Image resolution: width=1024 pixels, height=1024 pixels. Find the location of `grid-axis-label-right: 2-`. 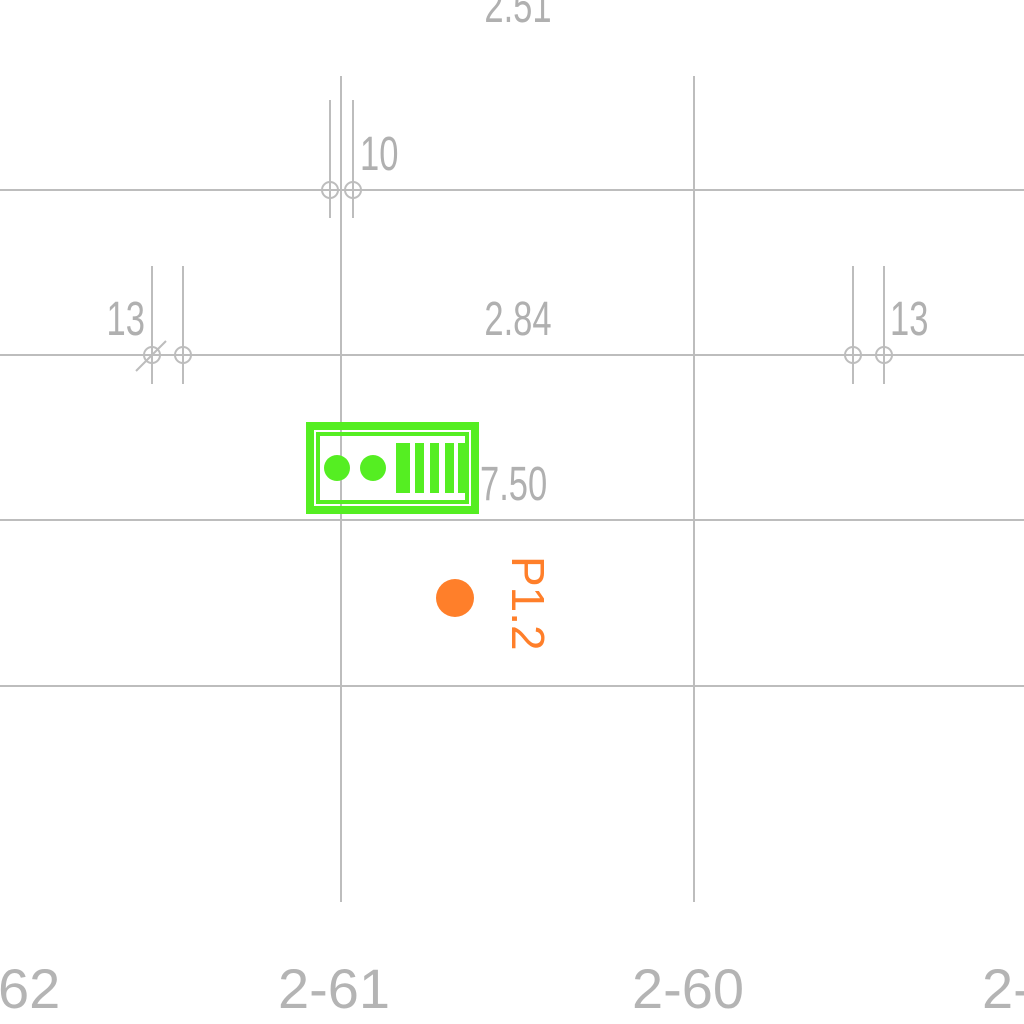

grid-axis-label-right: 2- is located at coordinates (1003, 988).